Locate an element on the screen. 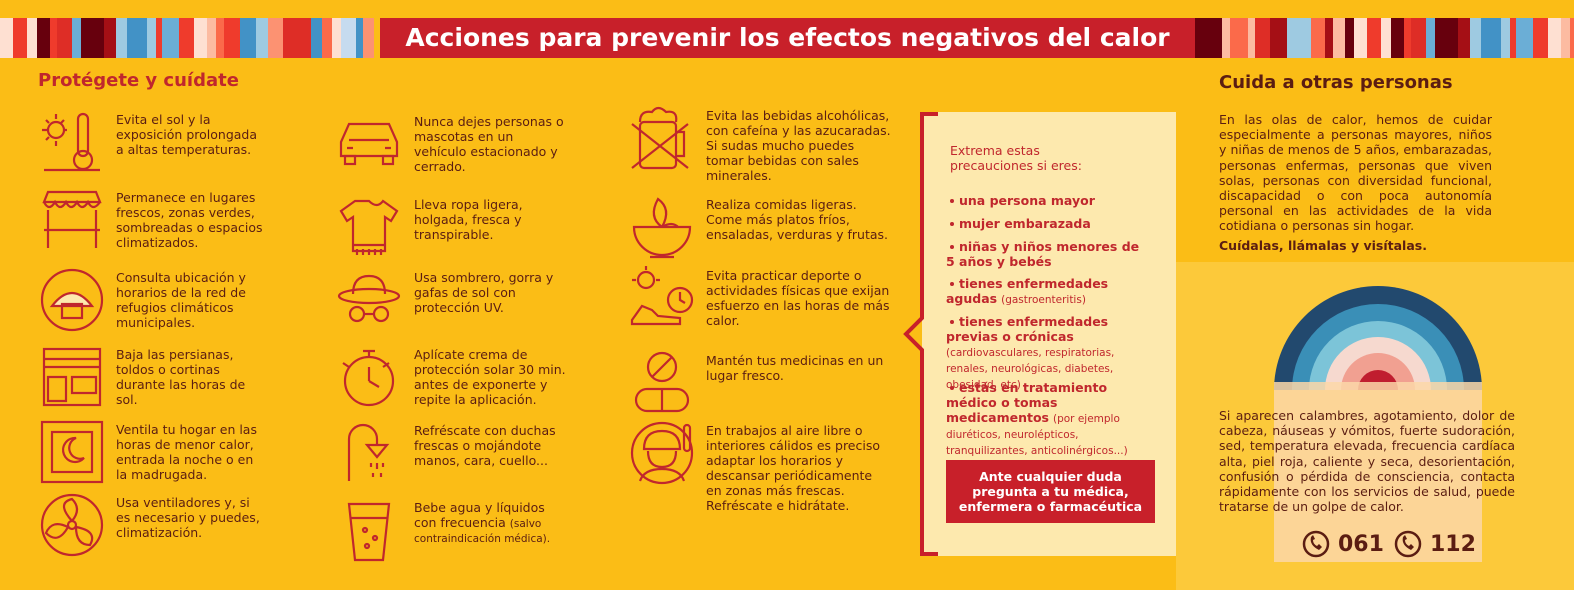 The image size is (1574, 590). precautions-intro: Extrema estas precauciones si eres: is located at coordinates (1016, 158).